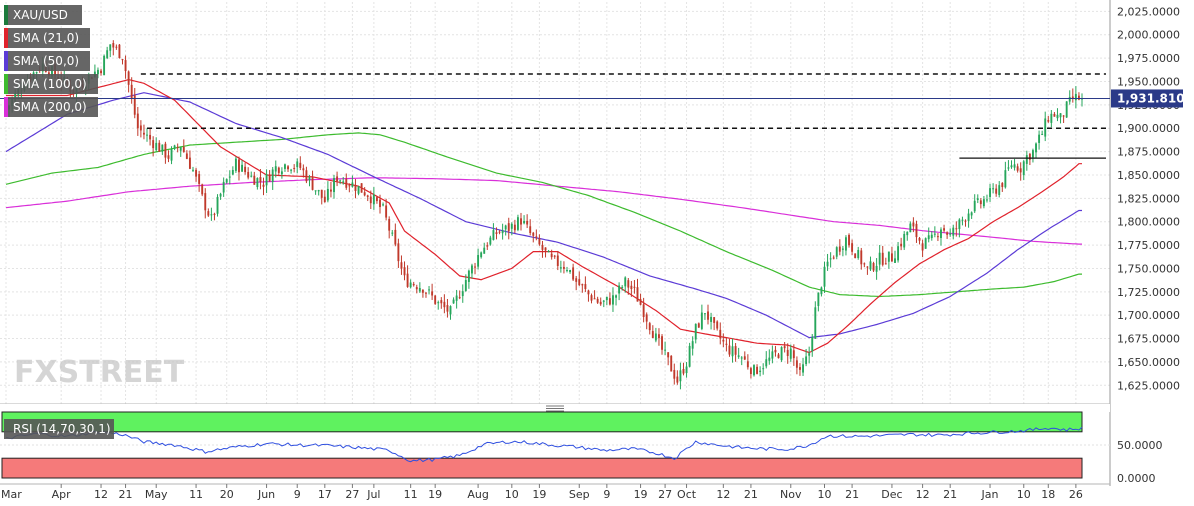 This screenshot has width=1194, height=506. Describe the element at coordinates (923, 494) in the screenshot. I see `time-tick-label: 12` at that location.